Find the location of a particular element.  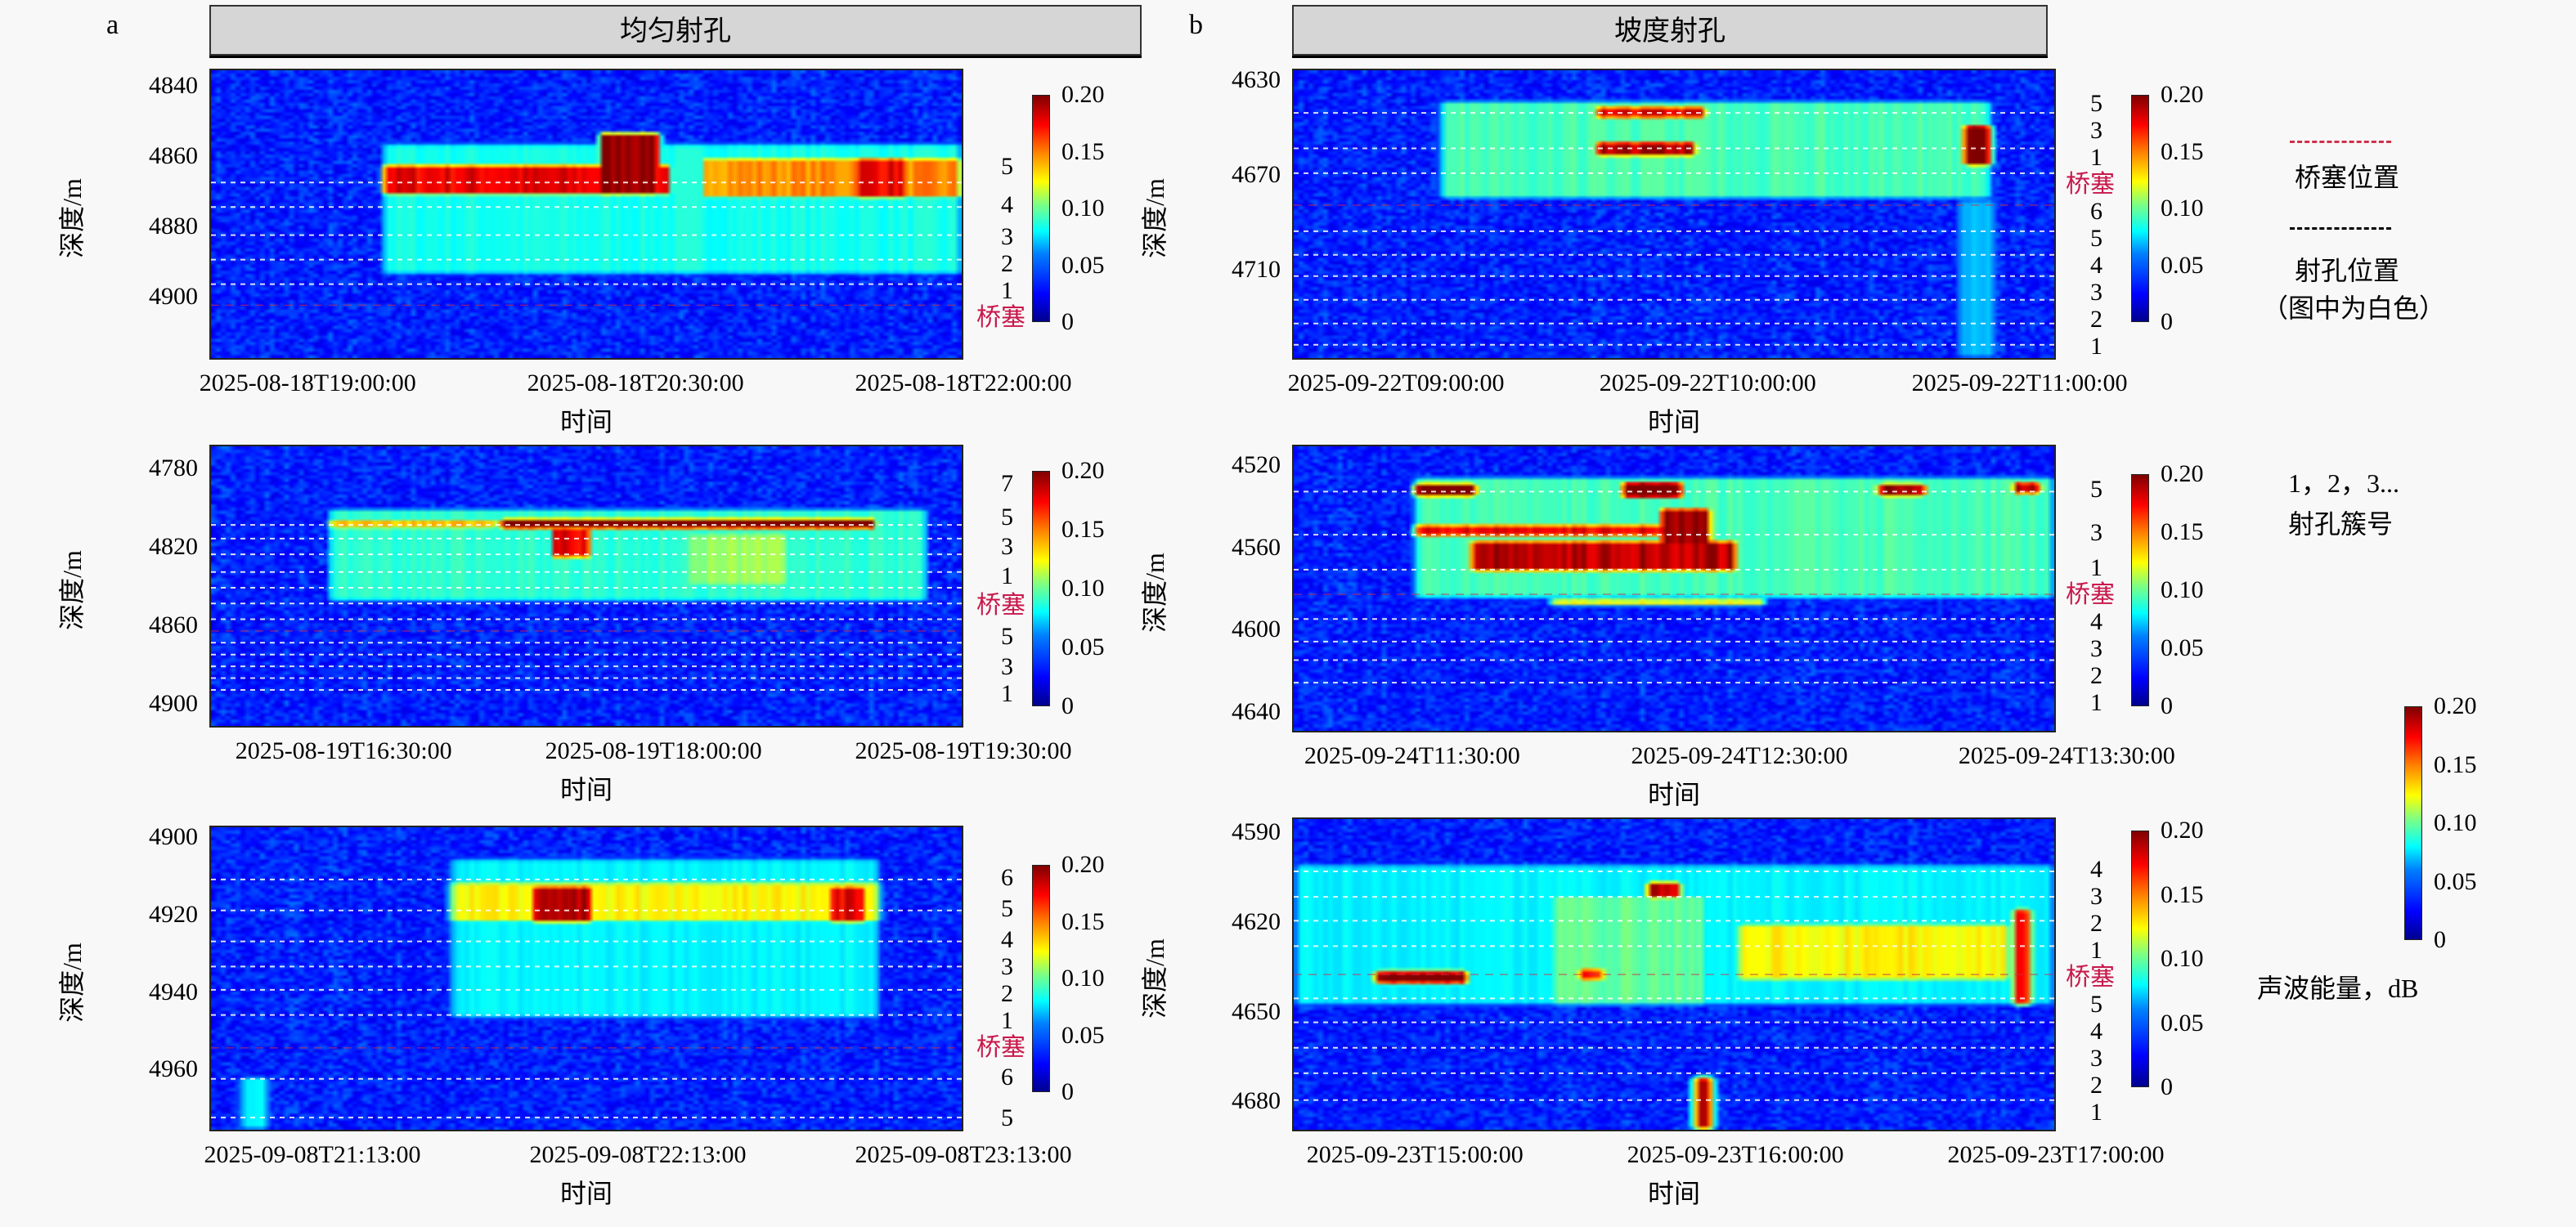

x-tick-label: 2025-09-23T15:00:00 is located at coordinates (1415, 1154).